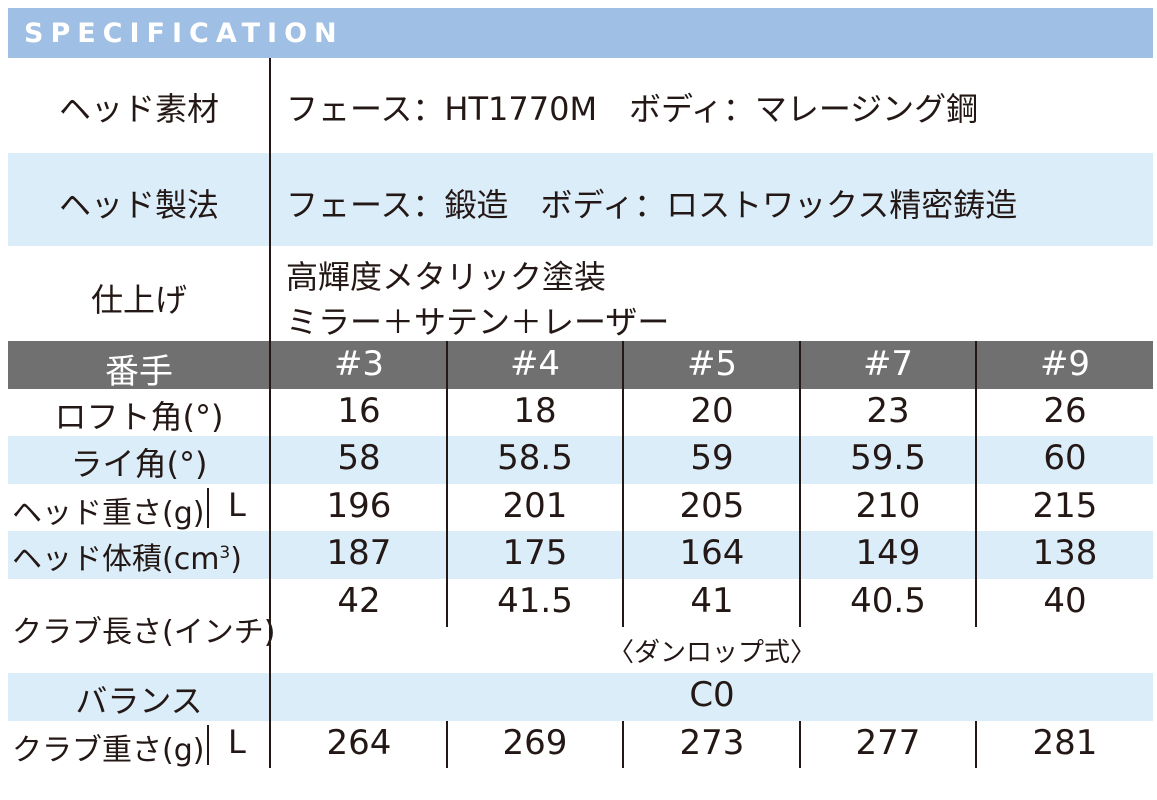 Image resolution: width=1157 pixels, height=800 pixels. Describe the element at coordinates (976, 365) in the screenshot. I see `col-divider-4-header` at that location.